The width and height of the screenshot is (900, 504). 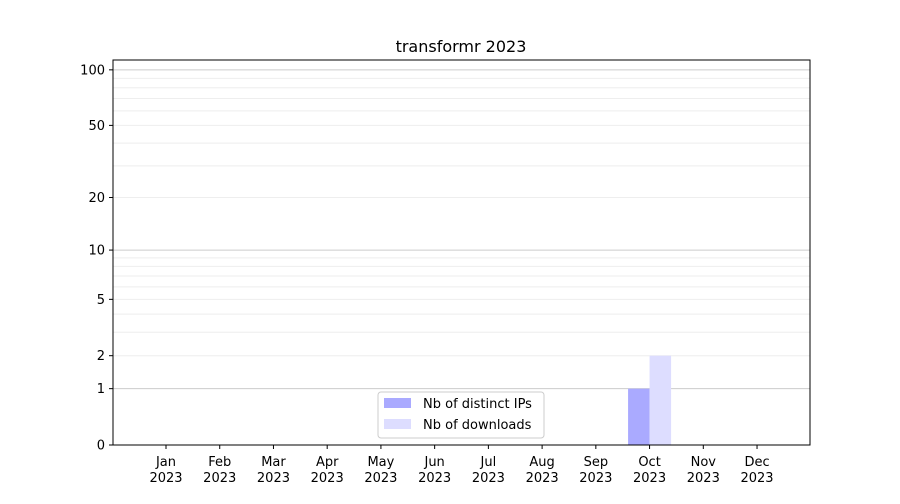 What do you see at coordinates (327, 462) in the screenshot?
I see `x-tick-label: Apr` at bounding box center [327, 462].